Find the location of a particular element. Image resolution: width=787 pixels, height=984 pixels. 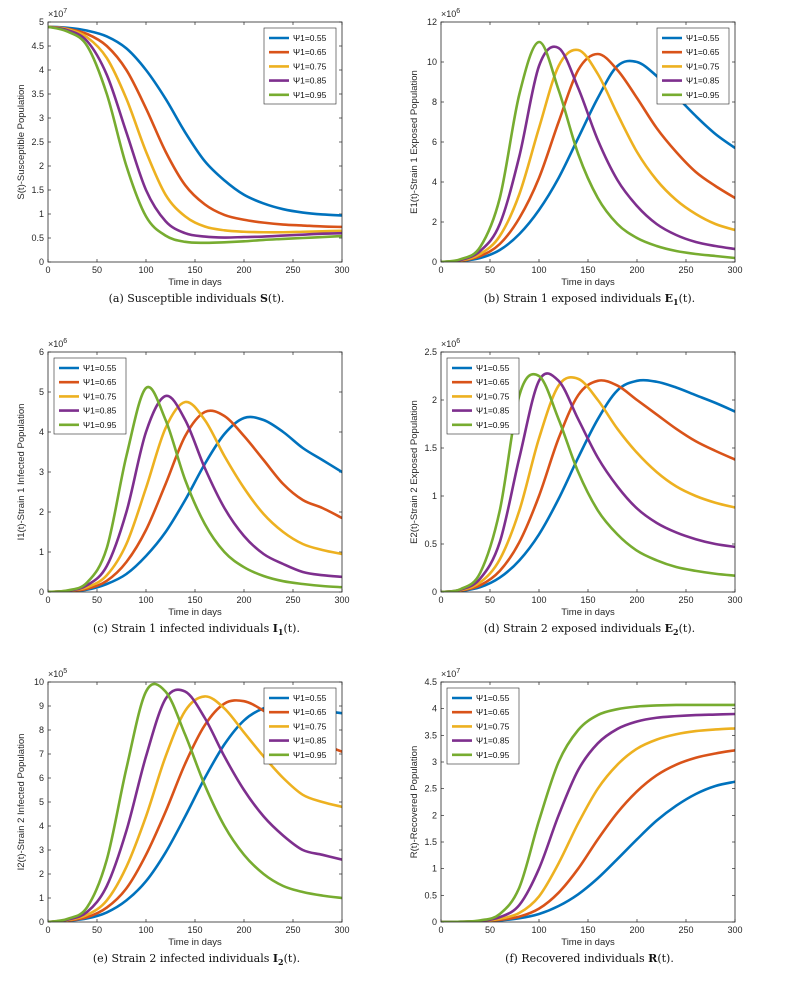

caption-label: (c) Strain 1 infected individuals is located at coordinates (183, 628).